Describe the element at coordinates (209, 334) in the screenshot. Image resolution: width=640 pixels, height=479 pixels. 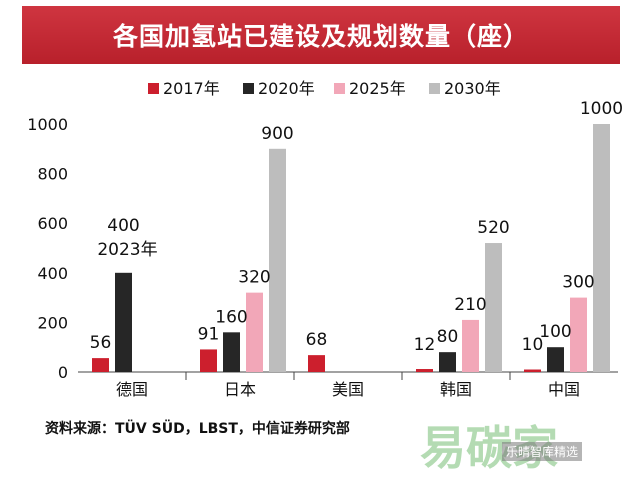
I see `data-label: 91` at that location.